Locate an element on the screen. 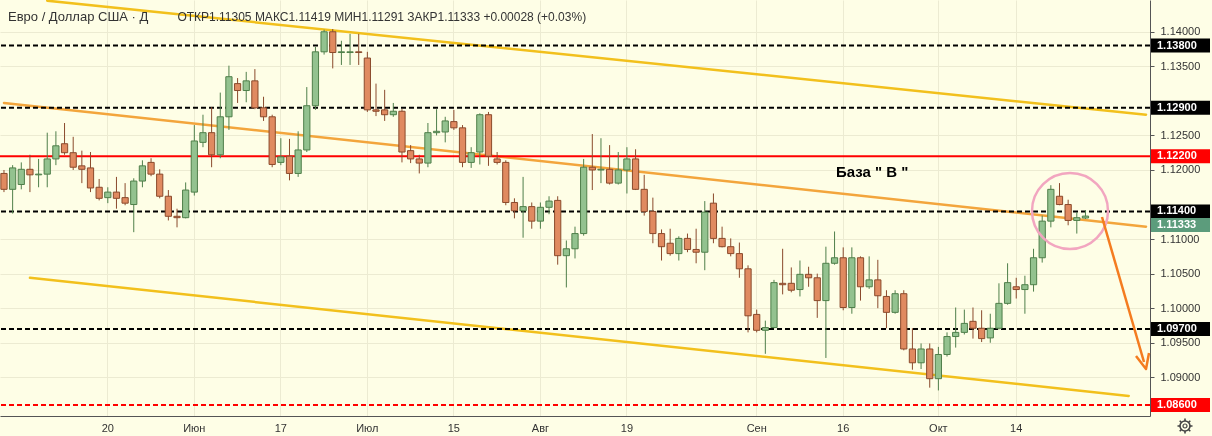 This screenshot has width=1212, height=436. ref-line-label: 1.12900 is located at coordinates (1177, 106).